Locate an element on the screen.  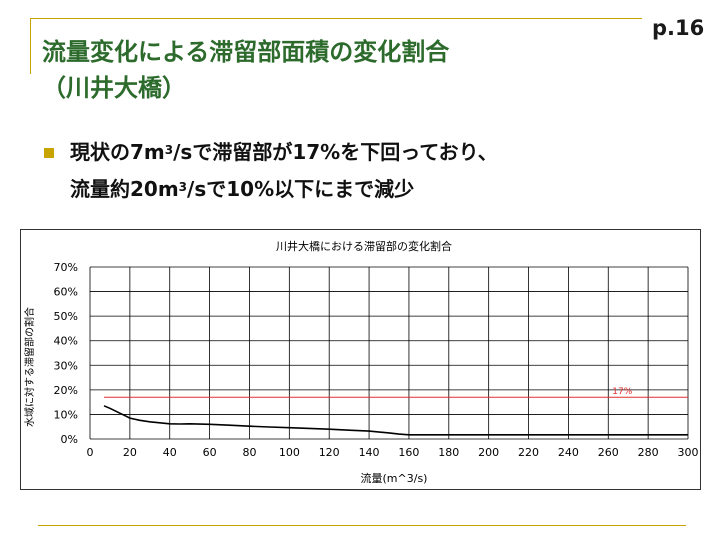
y-axis-label: 水域に対する滞留部の割合 is located at coordinates (29, 367).